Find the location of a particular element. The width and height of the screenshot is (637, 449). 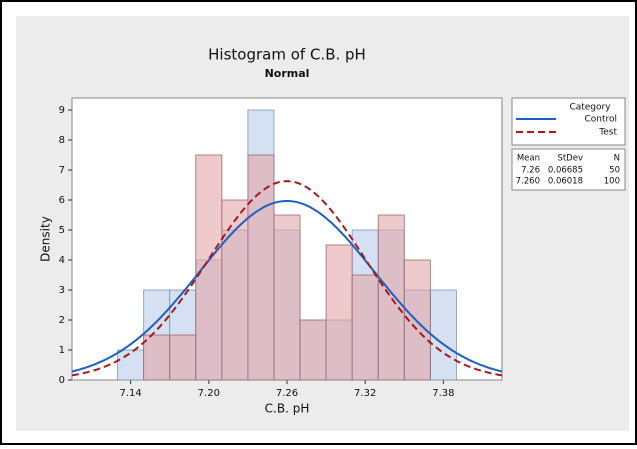

stats-header: Mean is located at coordinates (528, 159).